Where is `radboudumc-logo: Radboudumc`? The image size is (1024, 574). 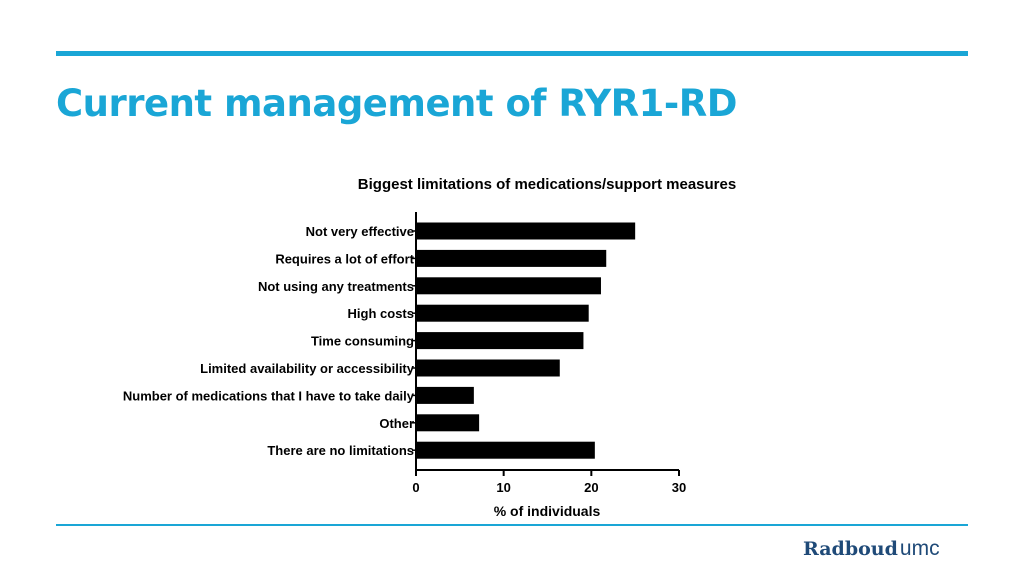 radboudumc-logo: Radboudumc is located at coordinates (871, 549).